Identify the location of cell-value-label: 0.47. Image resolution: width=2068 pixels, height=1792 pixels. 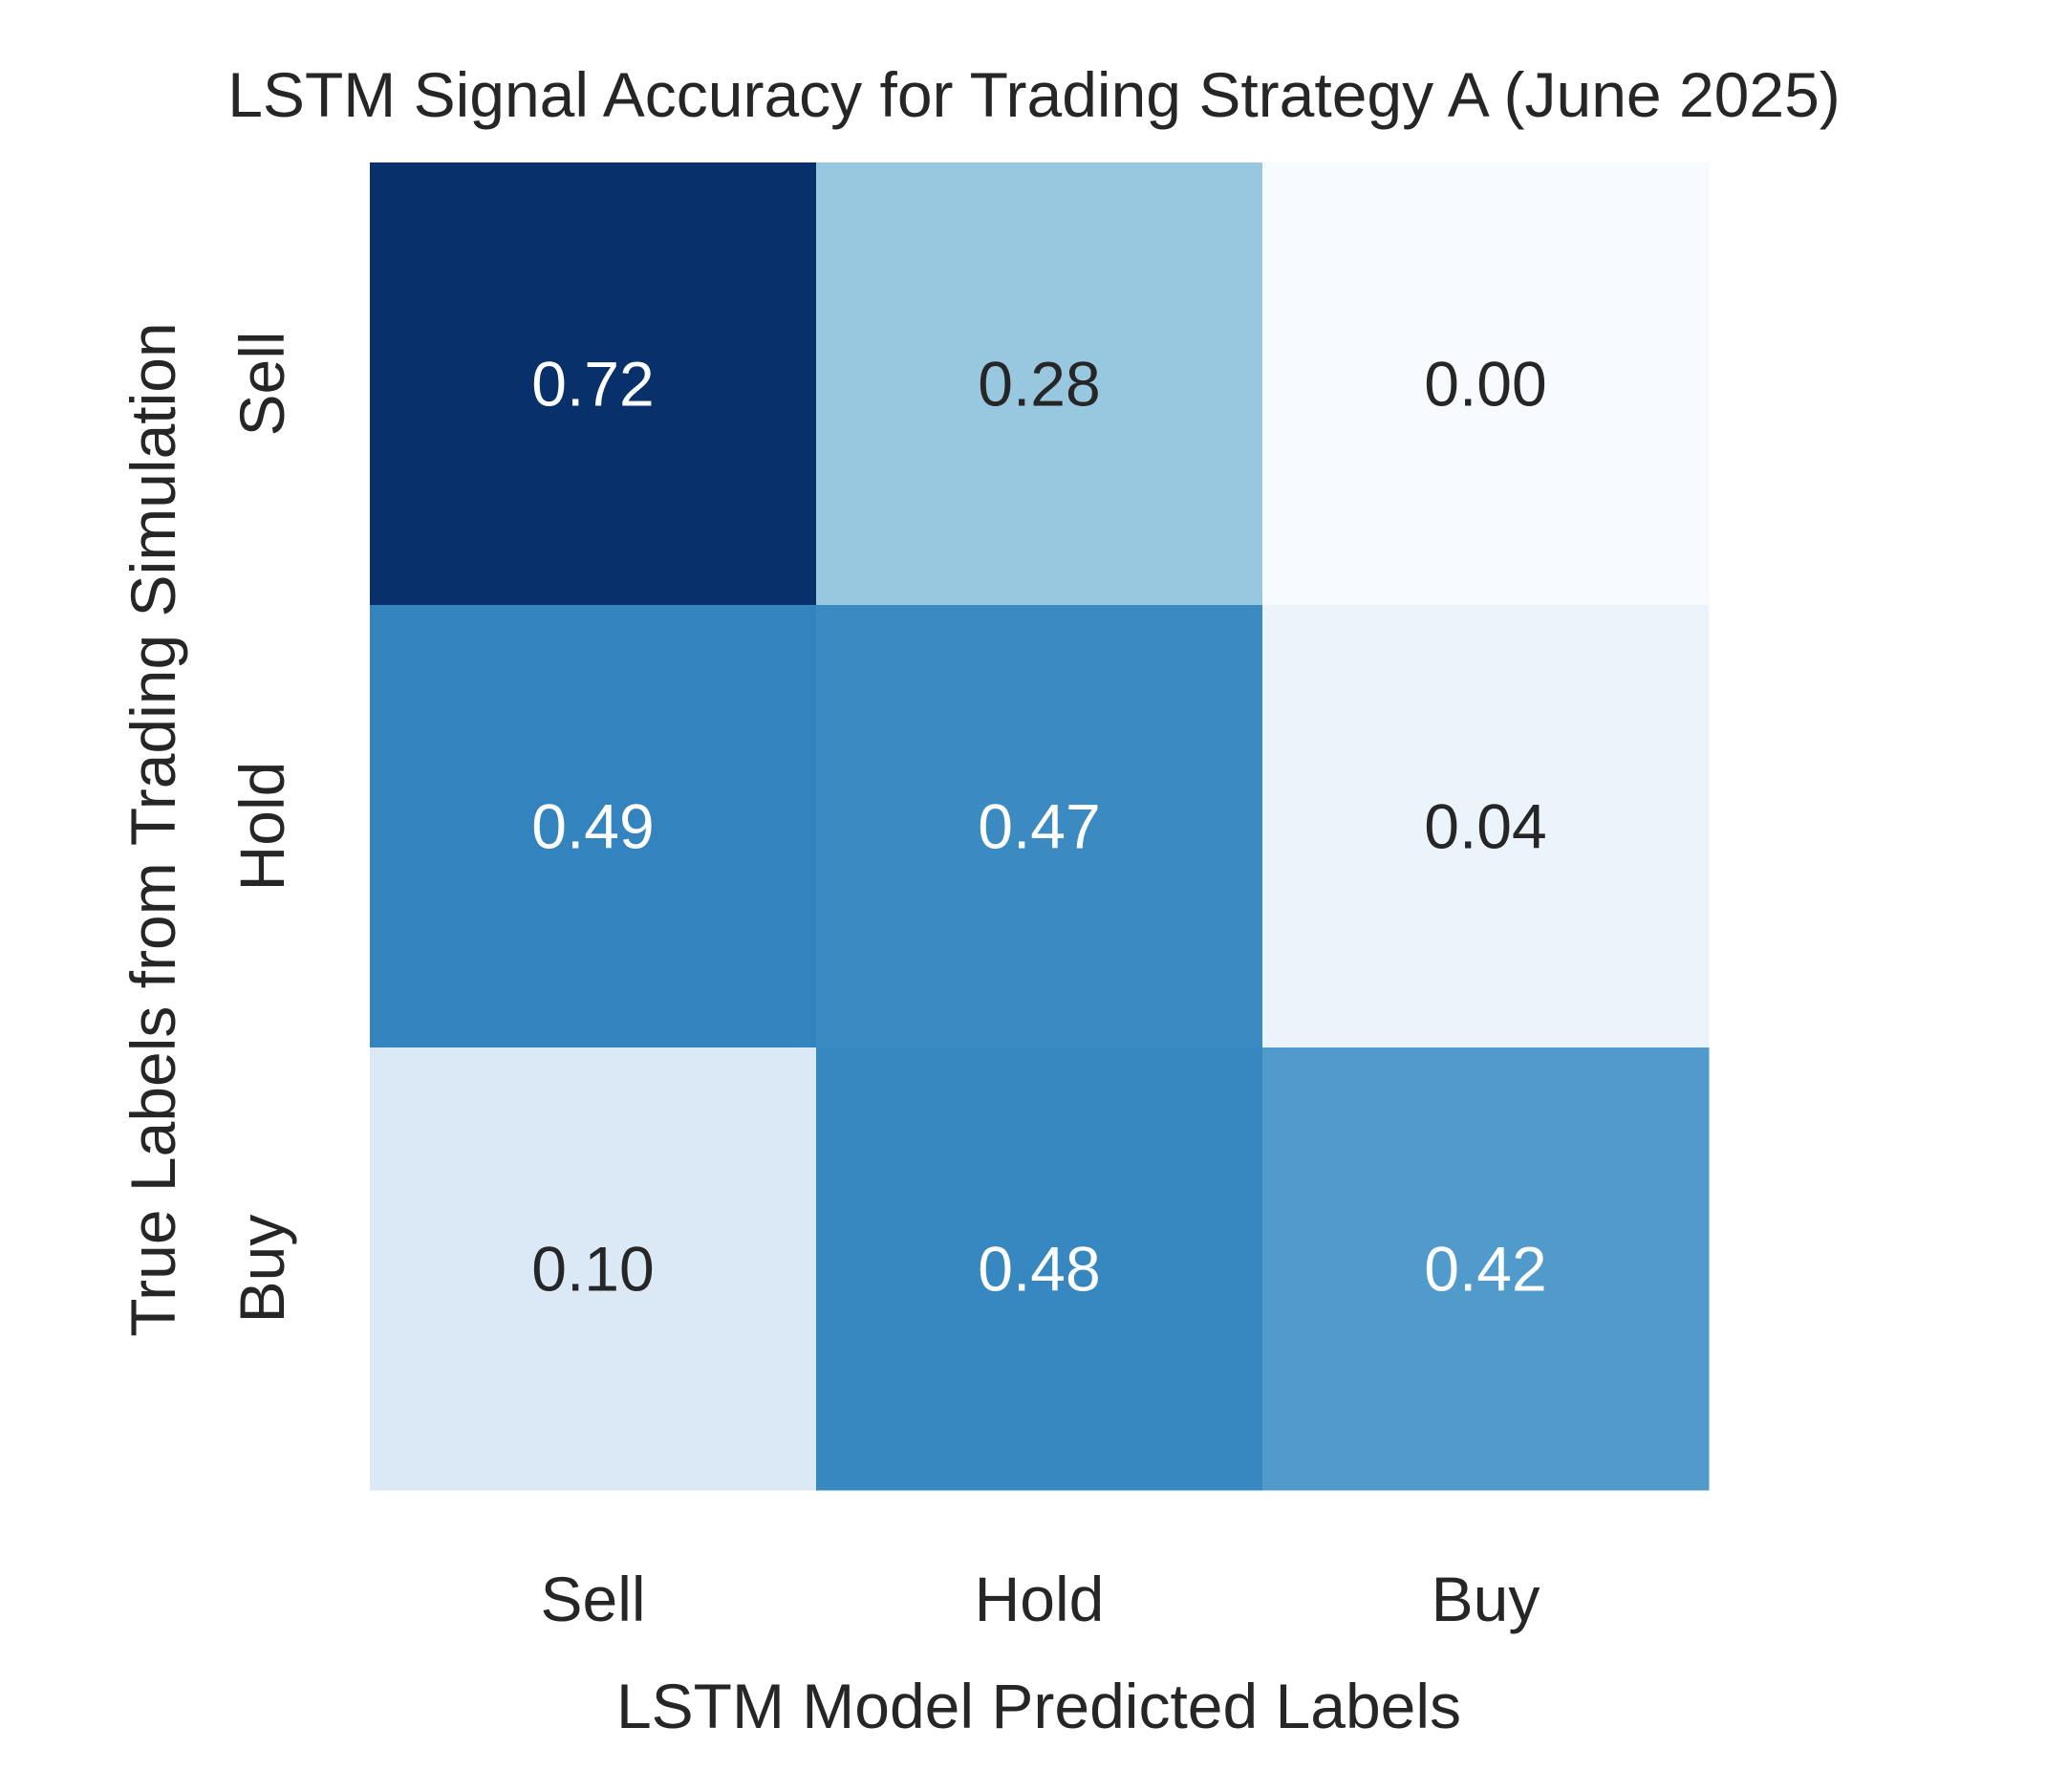
(1039, 826).